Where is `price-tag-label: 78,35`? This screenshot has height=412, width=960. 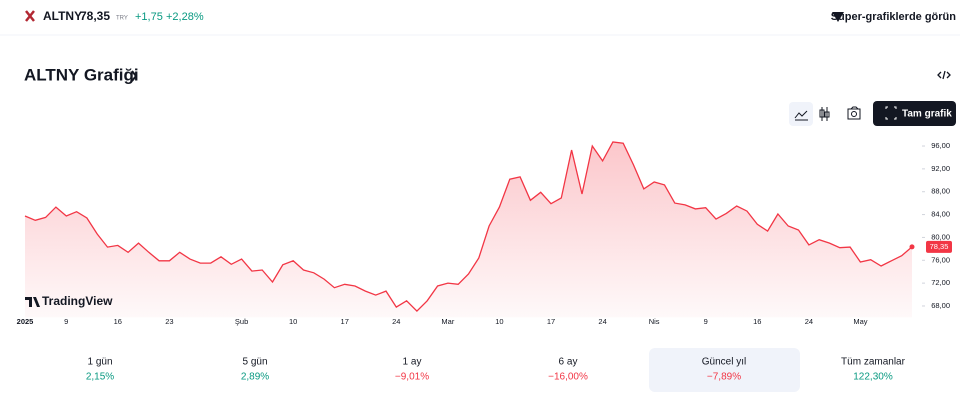 price-tag-label: 78,35 is located at coordinates (939, 246).